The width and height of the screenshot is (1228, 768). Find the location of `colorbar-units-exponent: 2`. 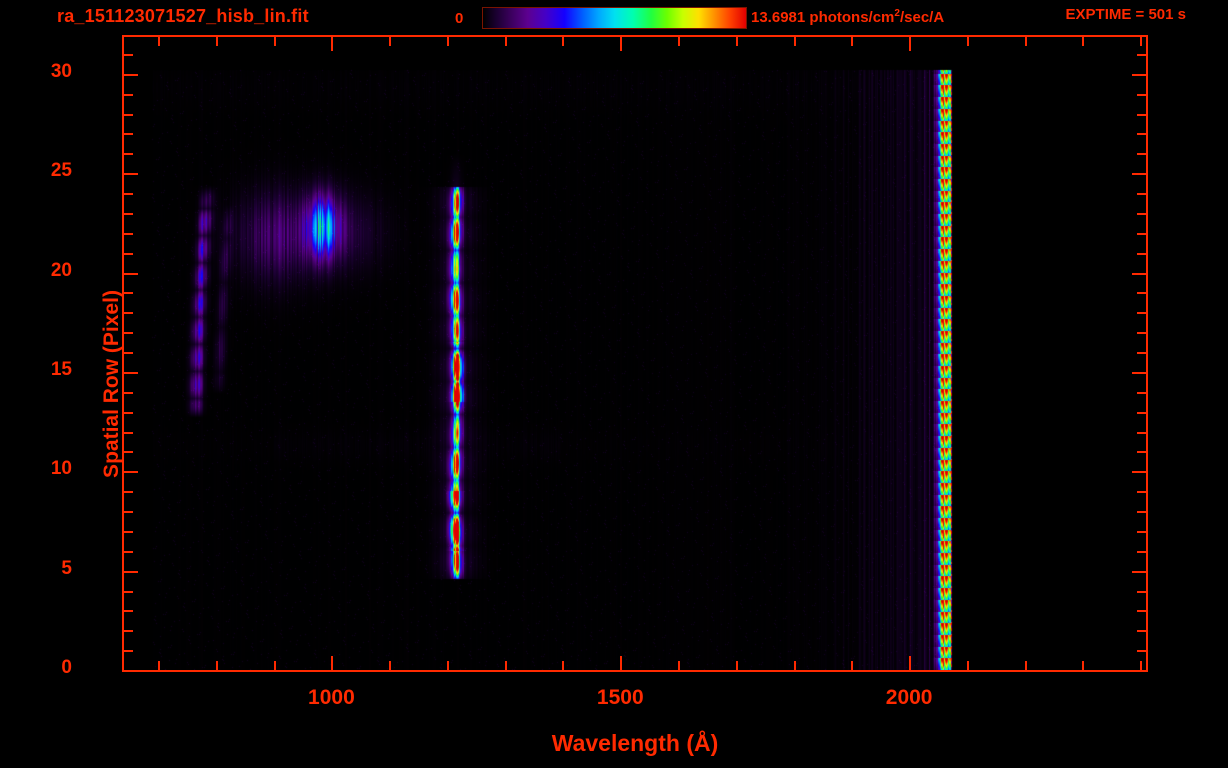

colorbar-units-exponent: 2 is located at coordinates (897, 13).